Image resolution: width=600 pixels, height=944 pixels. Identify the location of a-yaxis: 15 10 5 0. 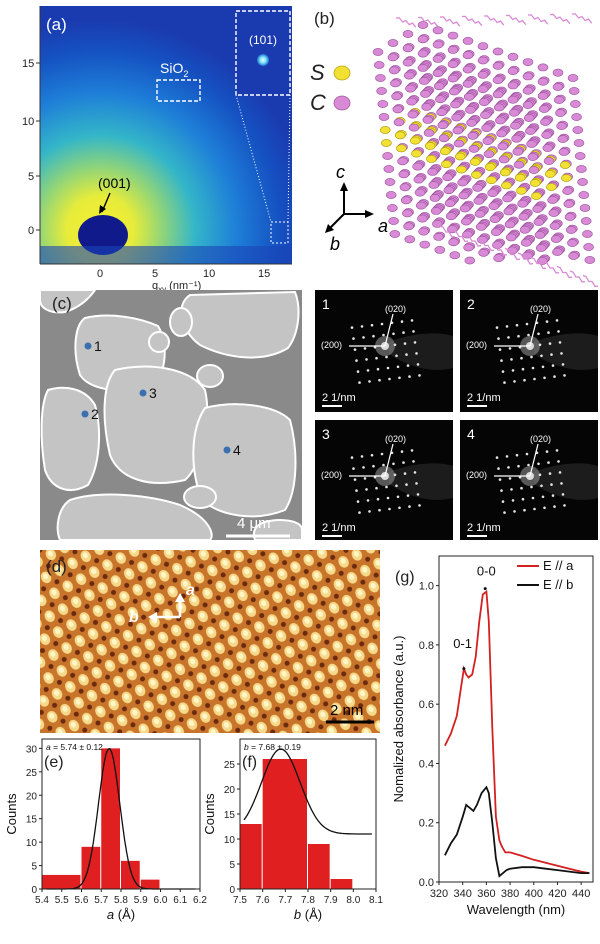
(31, 135).